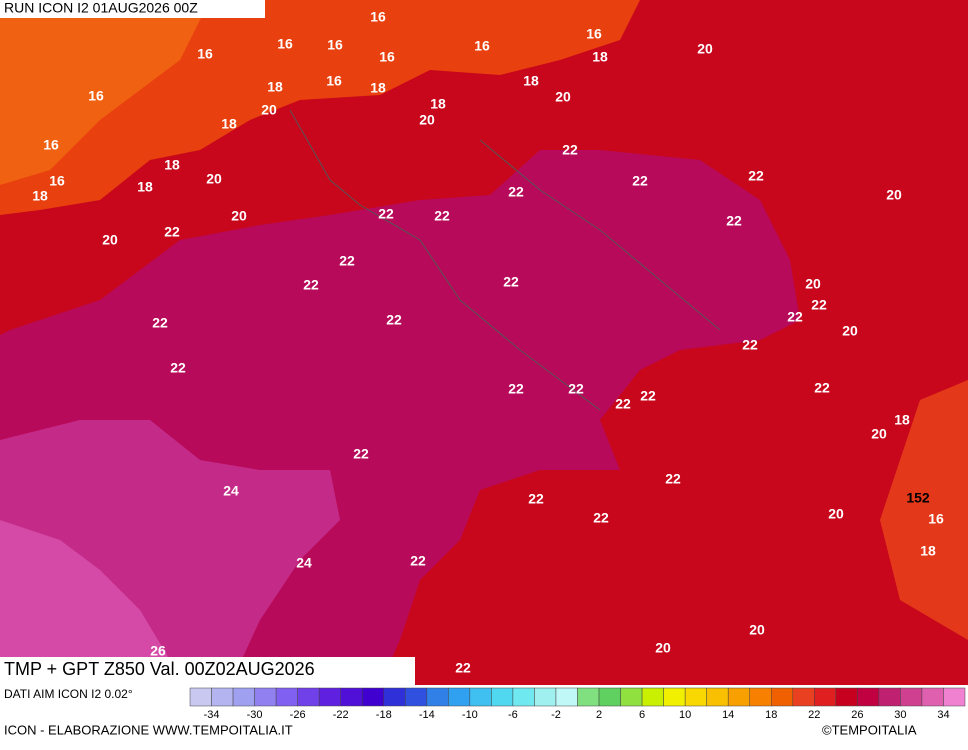 This screenshot has height=750, width=968. I want to click on header-box, so click(132, 9).